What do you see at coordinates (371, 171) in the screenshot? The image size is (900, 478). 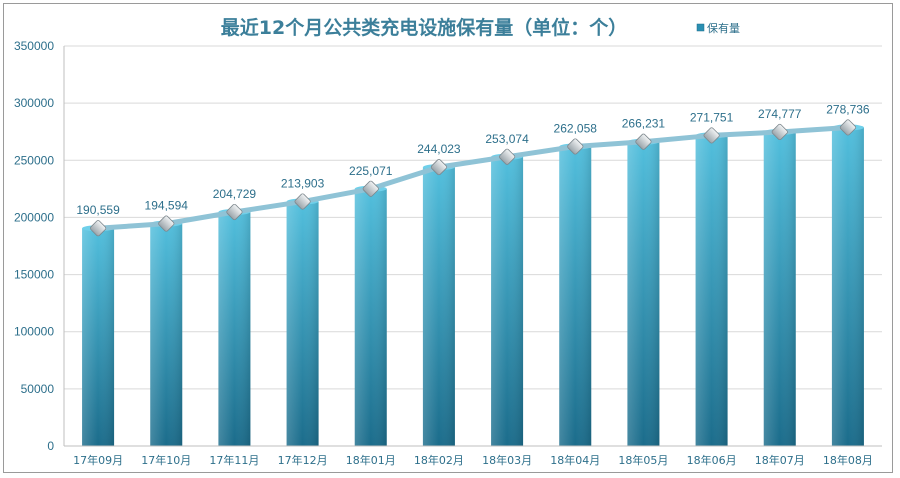 I see `data-label: 225,071` at bounding box center [371, 171].